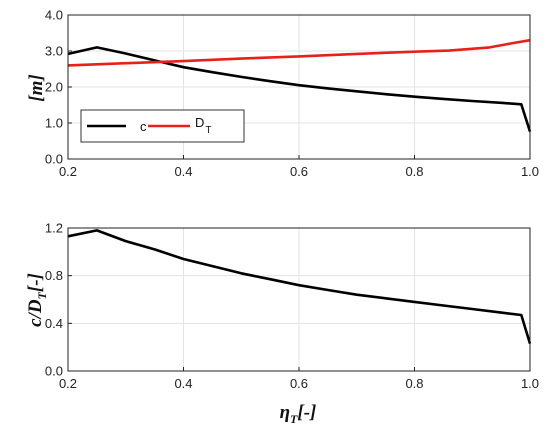 This screenshot has height=432, width=550. What do you see at coordinates (37, 300) in the screenshot?
I see `y-axis-label: c/DT[-]` at bounding box center [37, 300].